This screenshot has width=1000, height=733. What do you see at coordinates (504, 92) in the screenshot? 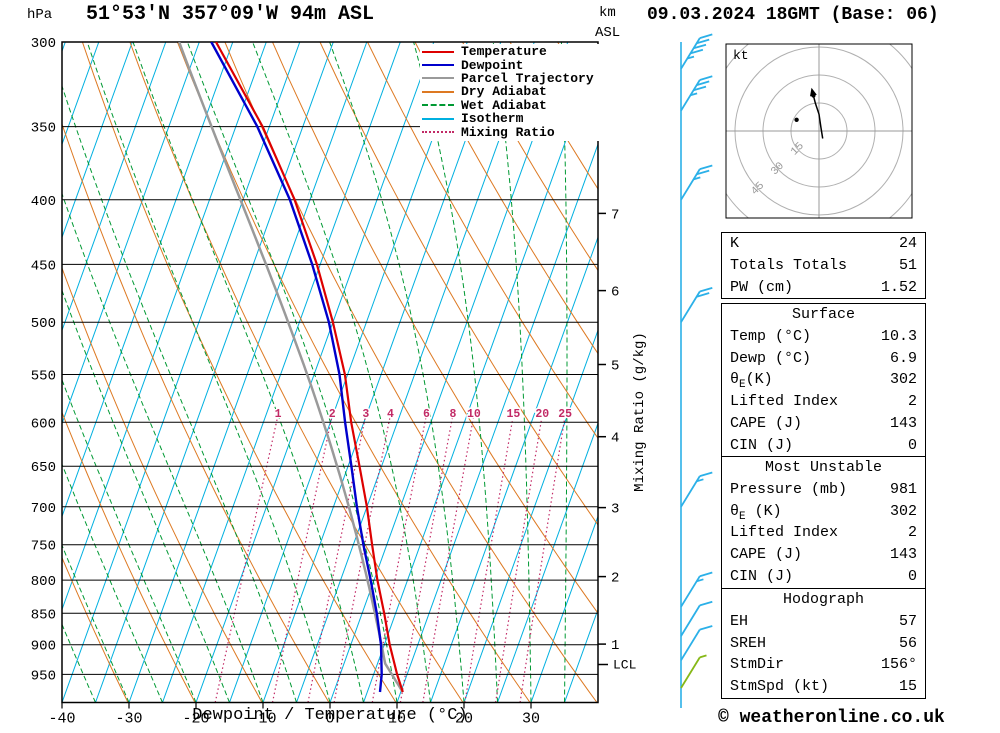
I see `legend-label: Dry Adiabat` at bounding box center [504, 92].